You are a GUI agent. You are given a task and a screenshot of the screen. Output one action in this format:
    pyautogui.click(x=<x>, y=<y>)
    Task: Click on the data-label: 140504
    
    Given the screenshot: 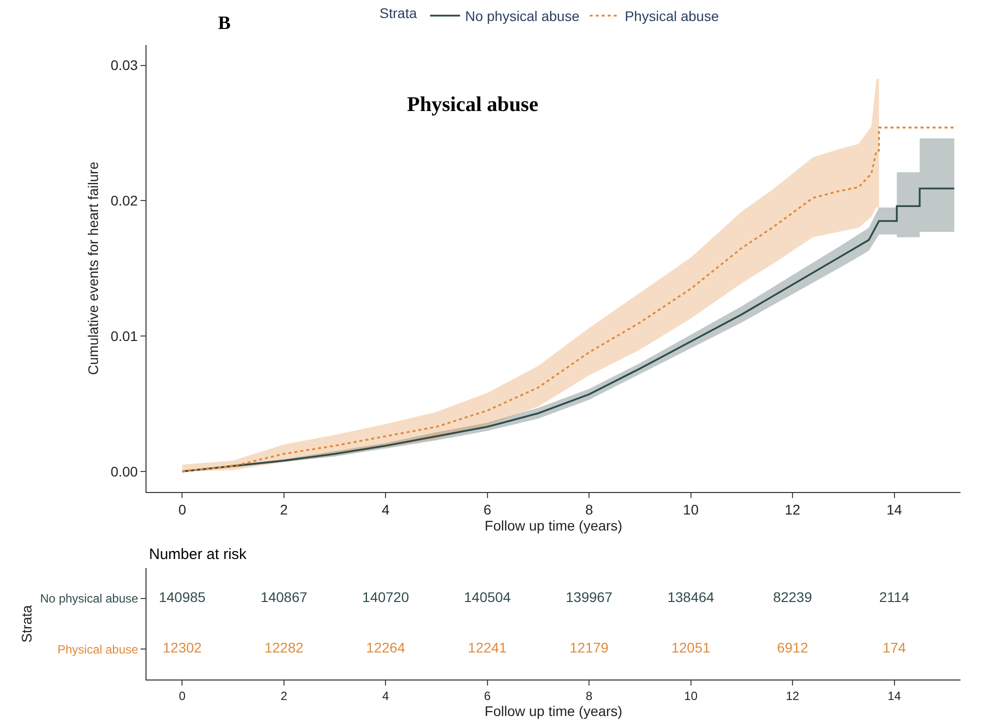 What is the action you would take?
    pyautogui.click(x=487, y=597)
    